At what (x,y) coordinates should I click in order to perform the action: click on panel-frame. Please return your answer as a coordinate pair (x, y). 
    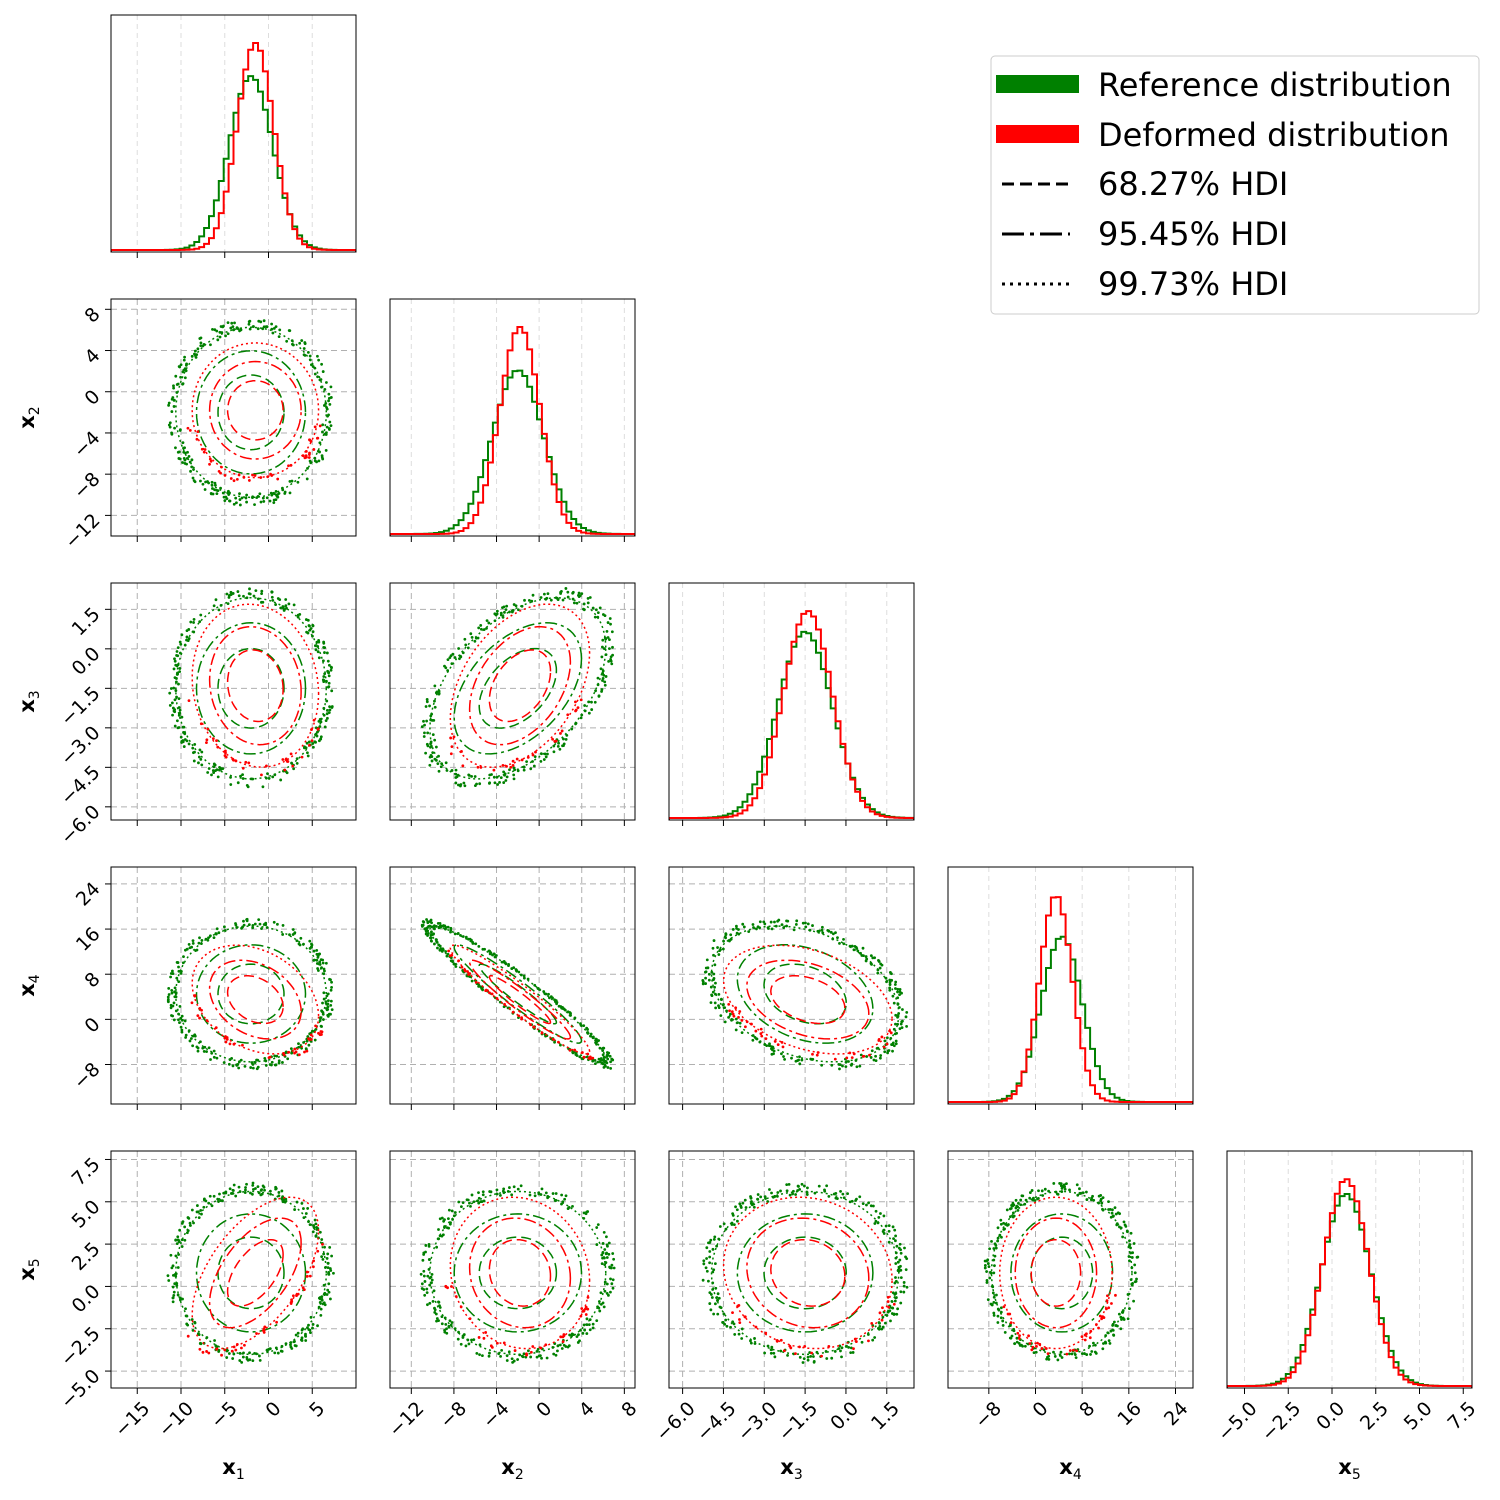
    Looking at the image, I should click on (233, 701).